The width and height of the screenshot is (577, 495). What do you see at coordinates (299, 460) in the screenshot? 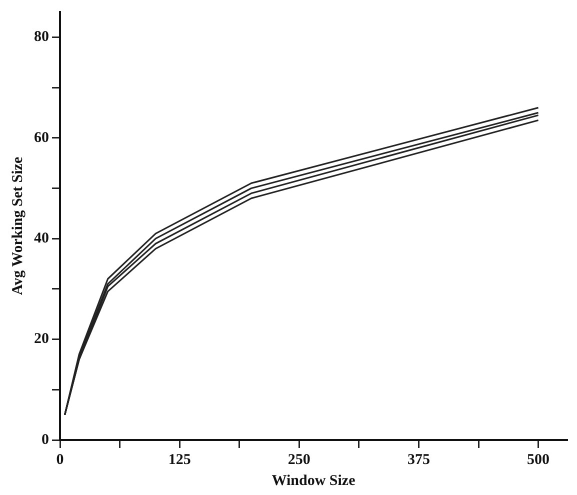
I see `x-tick-label: 250` at bounding box center [299, 460].